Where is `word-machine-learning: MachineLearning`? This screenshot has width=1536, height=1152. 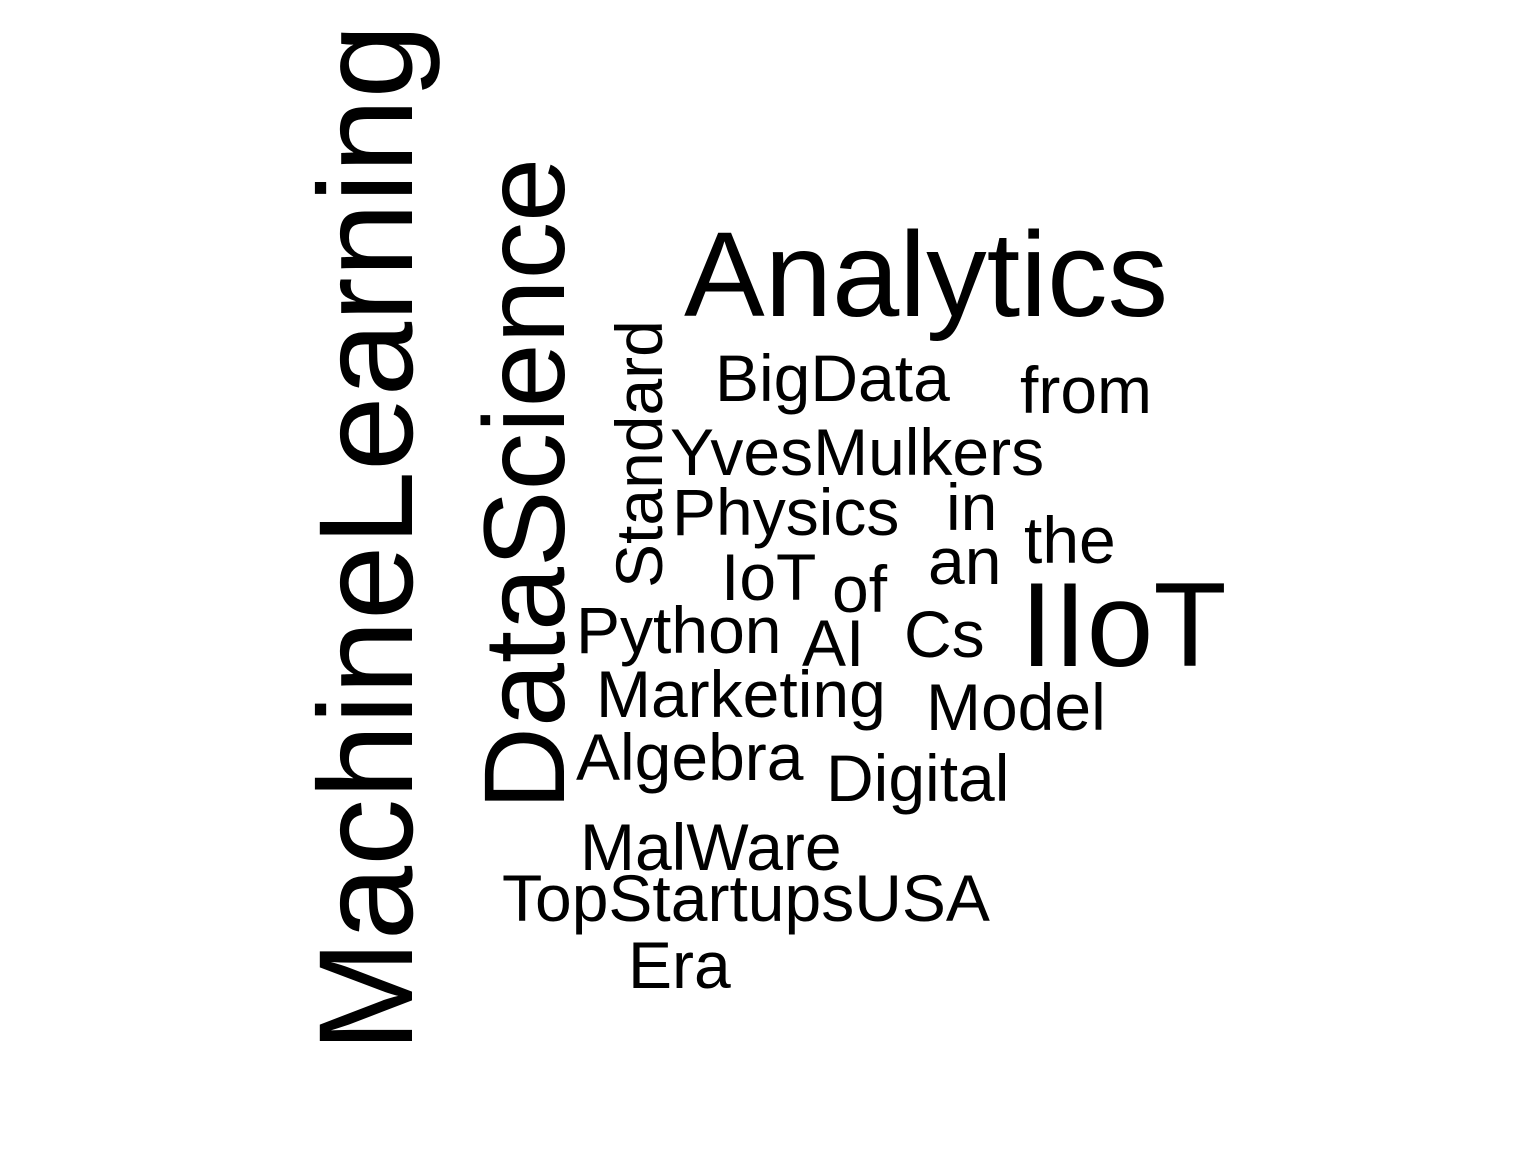 word-machine-learning: MachineLearning is located at coordinates (366, 537).